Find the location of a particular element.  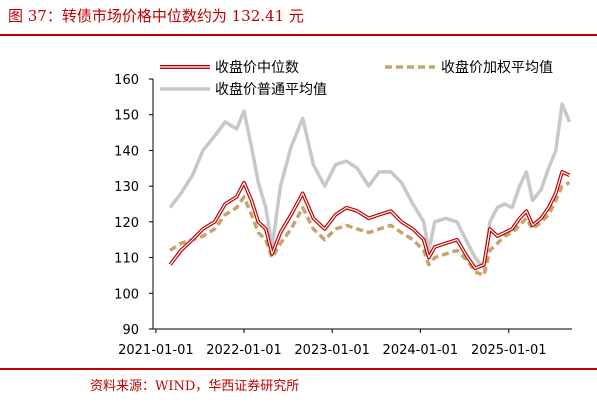

y-tick-label: 160 is located at coordinates (126, 80).